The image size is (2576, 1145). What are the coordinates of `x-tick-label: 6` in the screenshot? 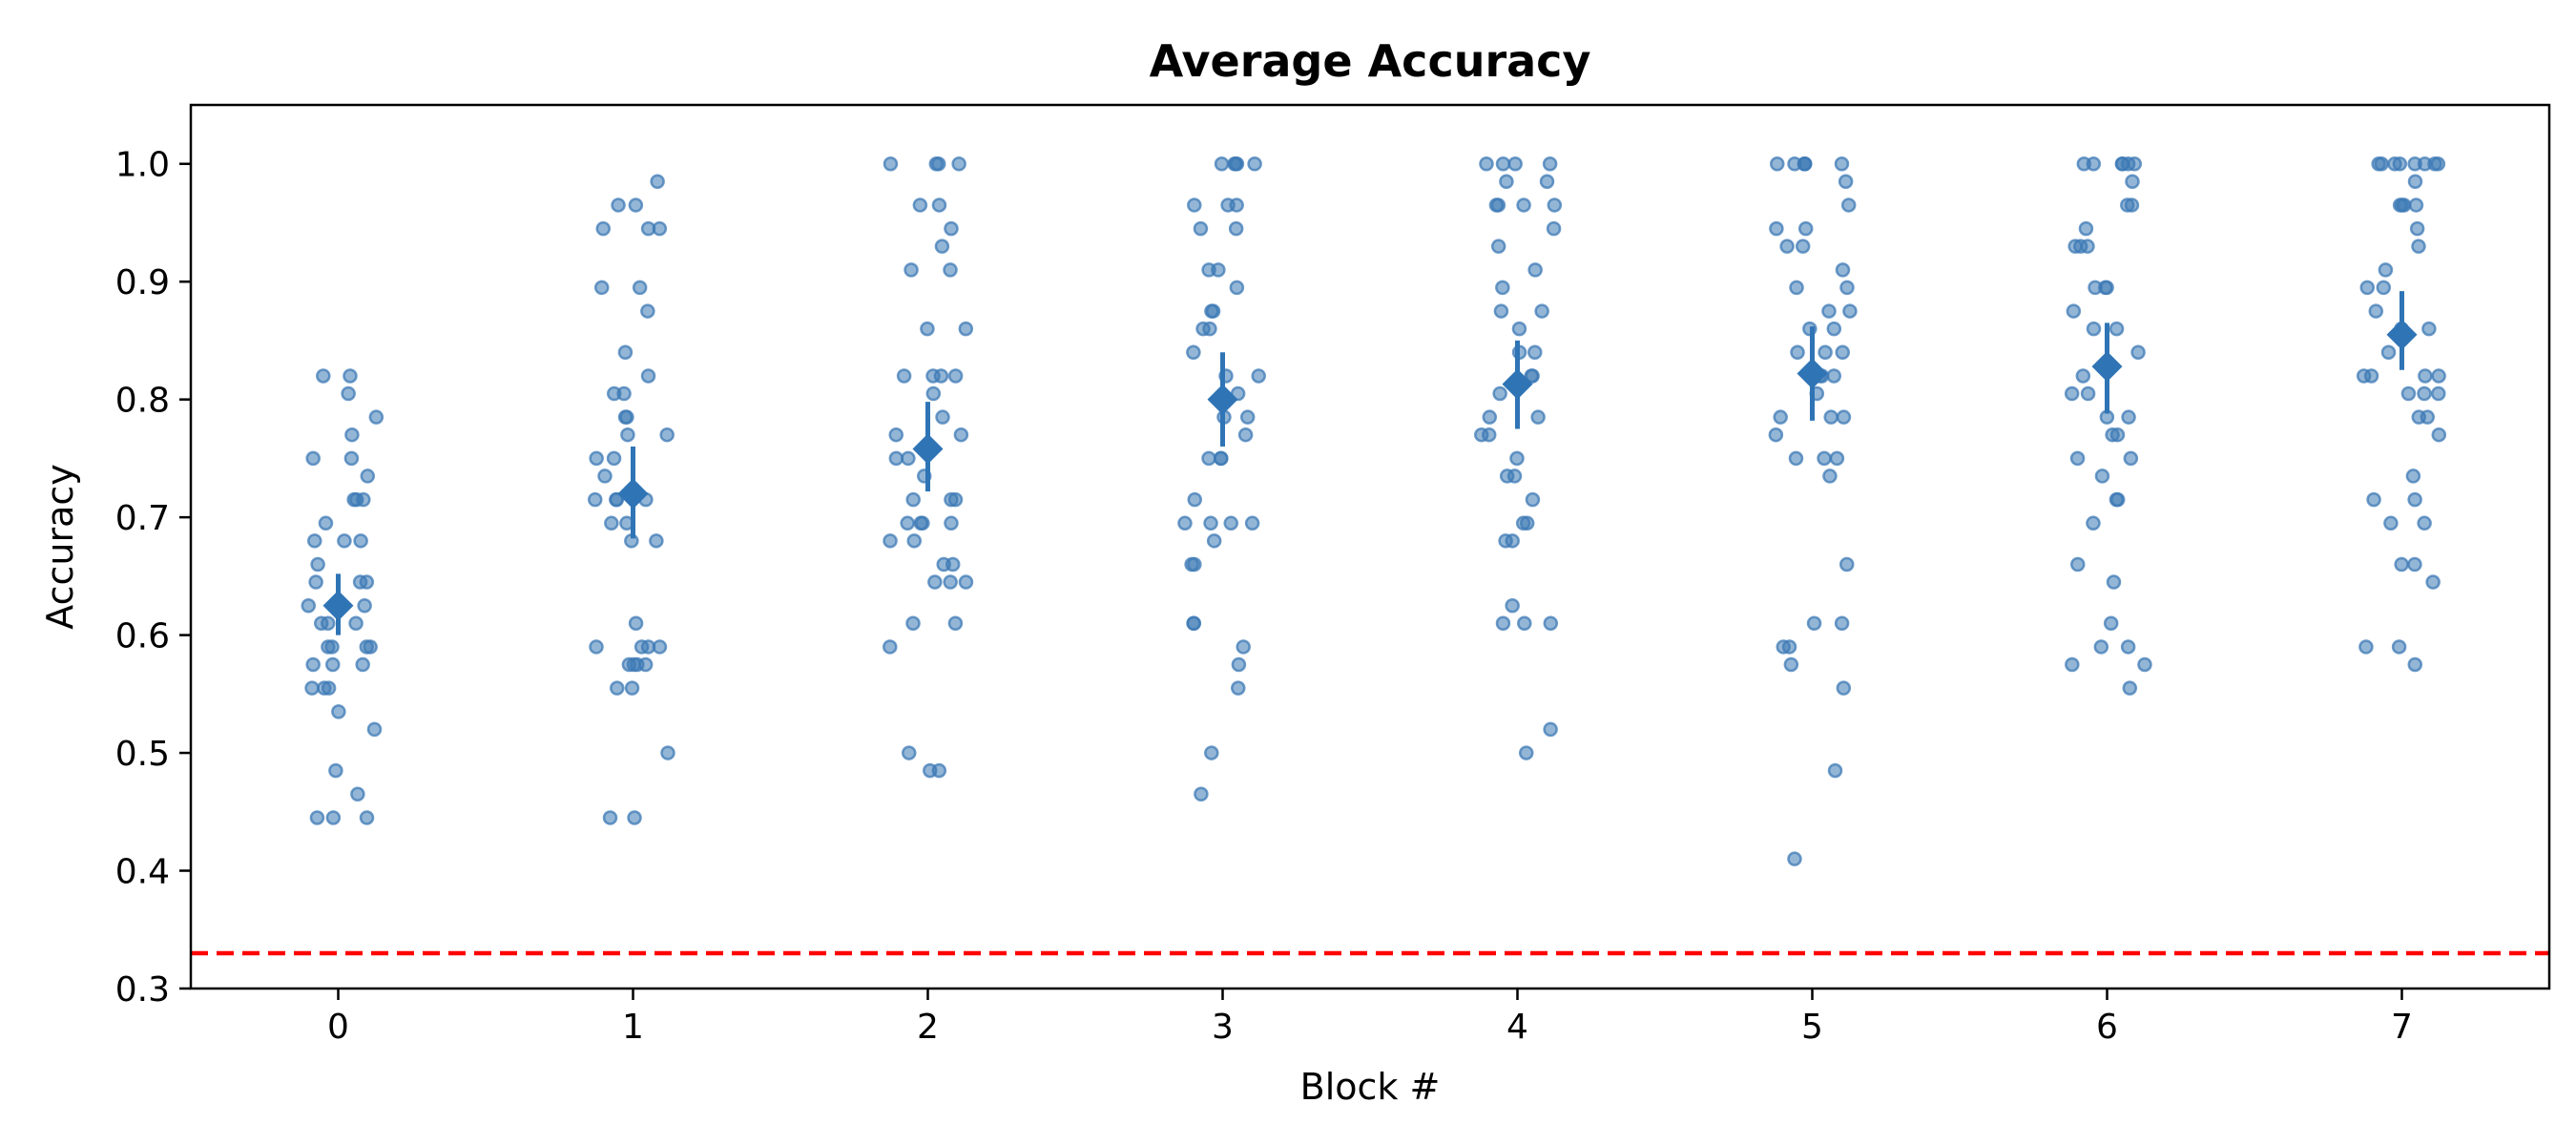 It's located at (2107, 1027).